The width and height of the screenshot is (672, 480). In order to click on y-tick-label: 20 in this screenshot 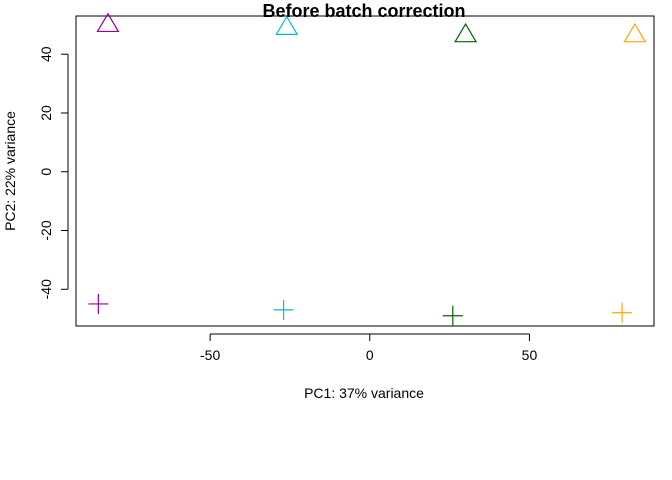, I will do `click(46, 113)`.